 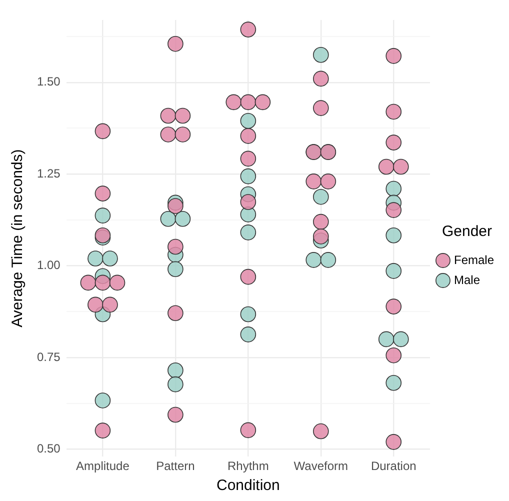 I want to click on y-tick-label: 1.50, so click(x=48, y=81).